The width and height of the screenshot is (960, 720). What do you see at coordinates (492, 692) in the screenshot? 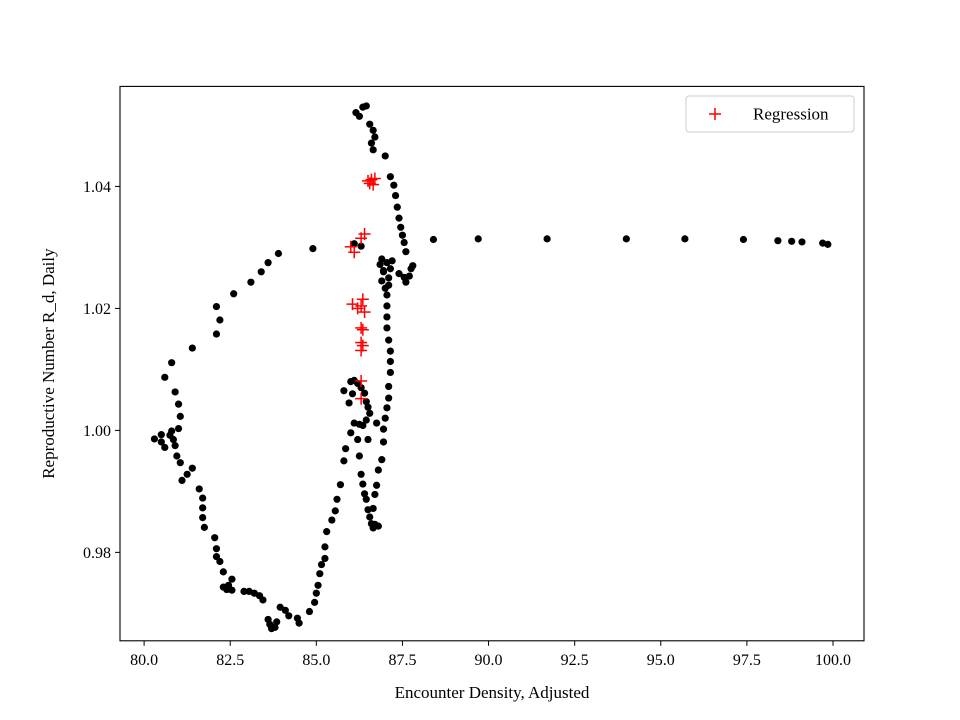
I see `x-axis-label: Encounter Density, Adjusted` at bounding box center [492, 692].